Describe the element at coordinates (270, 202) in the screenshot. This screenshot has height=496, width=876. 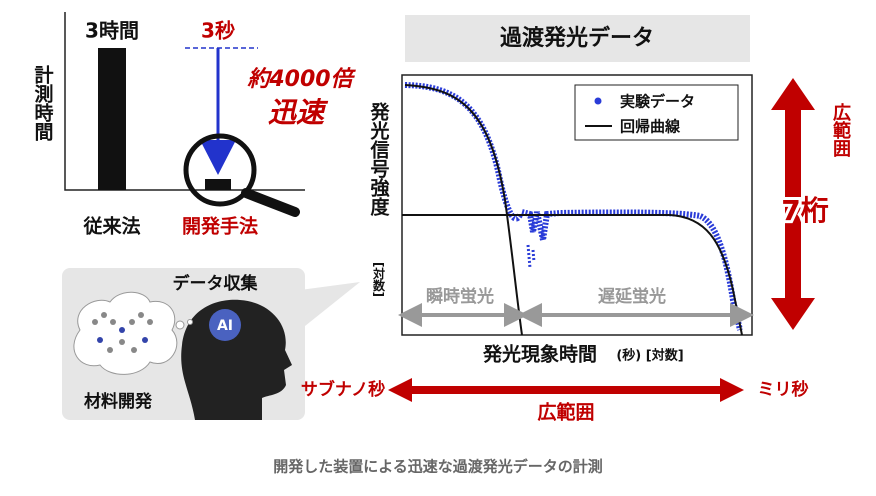
I see `magnifier-handle` at that location.